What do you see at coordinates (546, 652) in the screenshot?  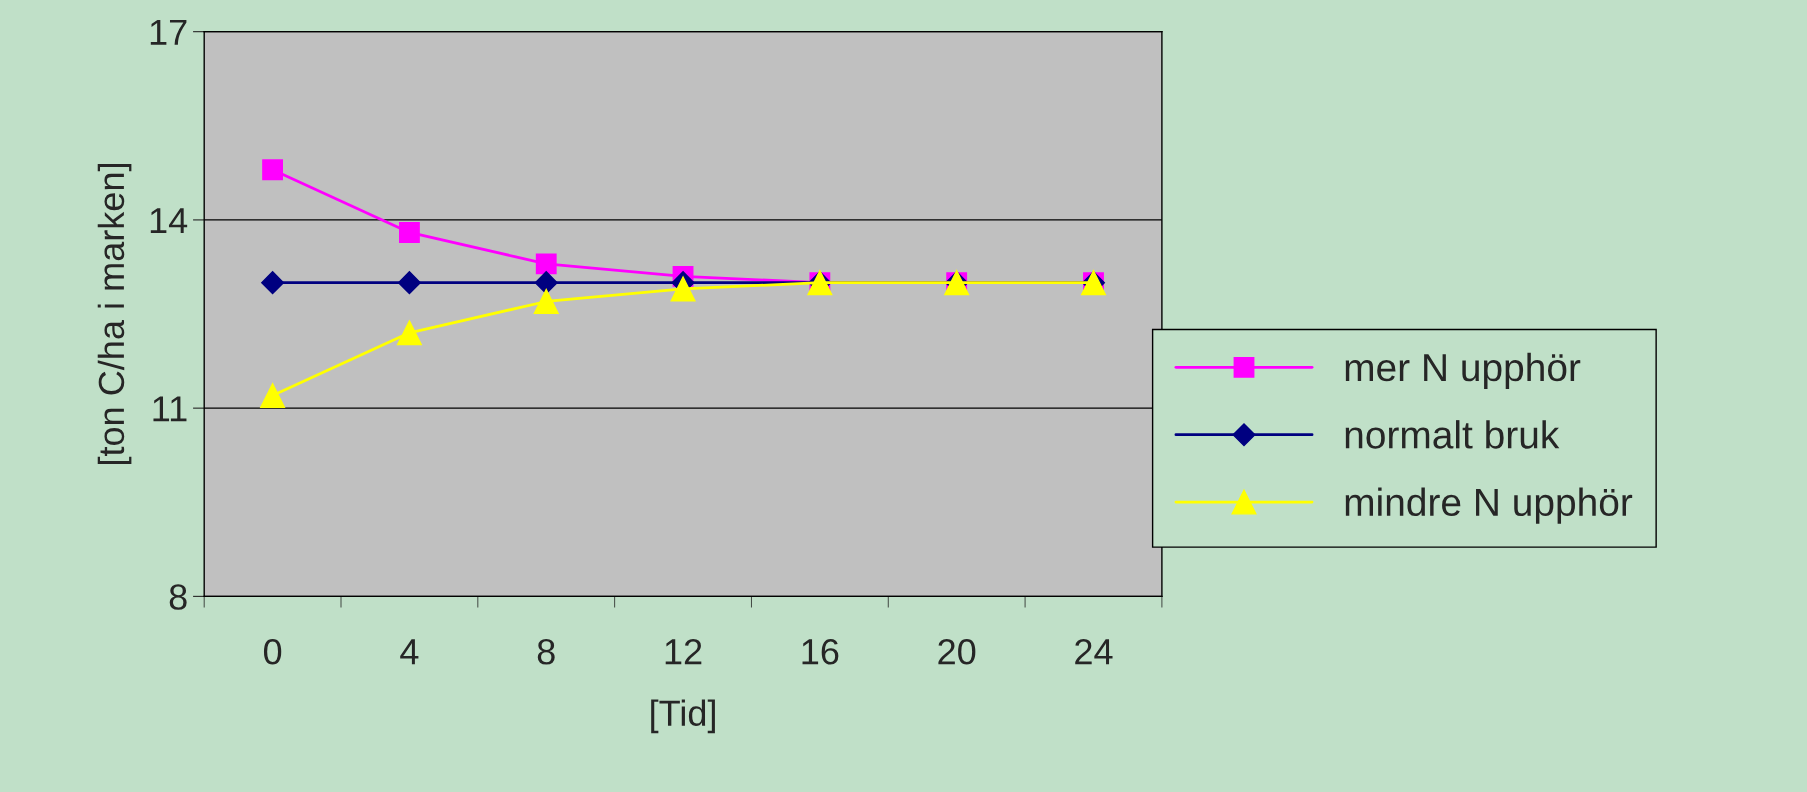 I see `x-tick-label: 8` at bounding box center [546, 652].